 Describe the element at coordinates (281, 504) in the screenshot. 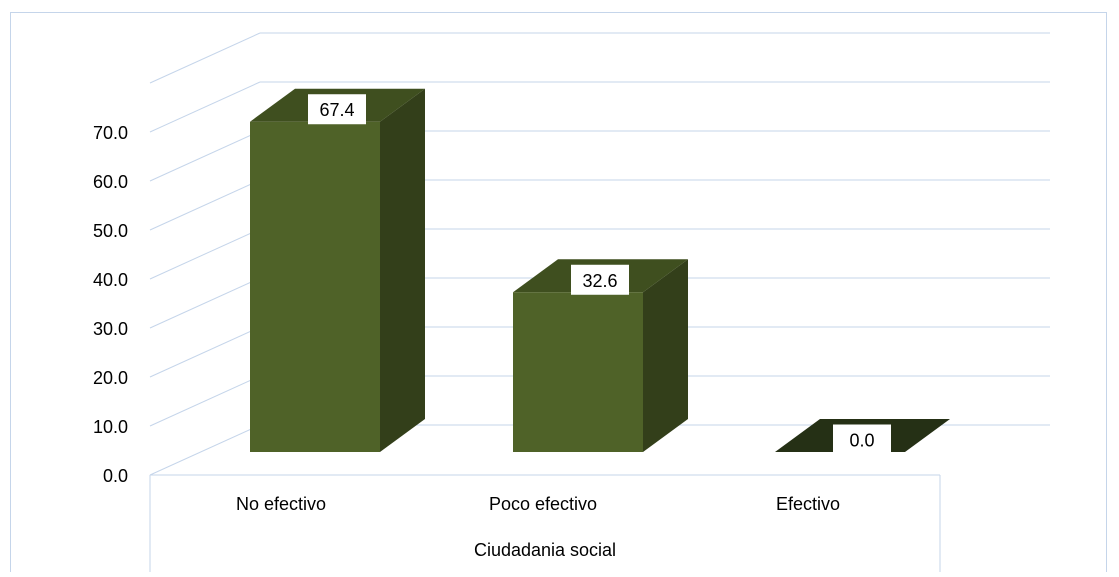

I see `x-tick-label: No efectivo` at that location.